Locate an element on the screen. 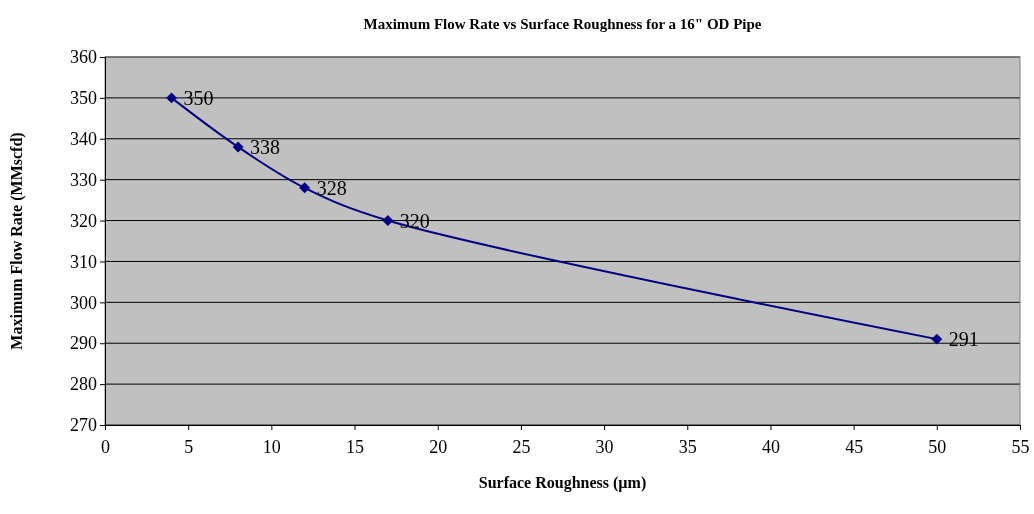 This screenshot has height=514, width=1034. y-tick-label: 350 is located at coordinates (83, 98).